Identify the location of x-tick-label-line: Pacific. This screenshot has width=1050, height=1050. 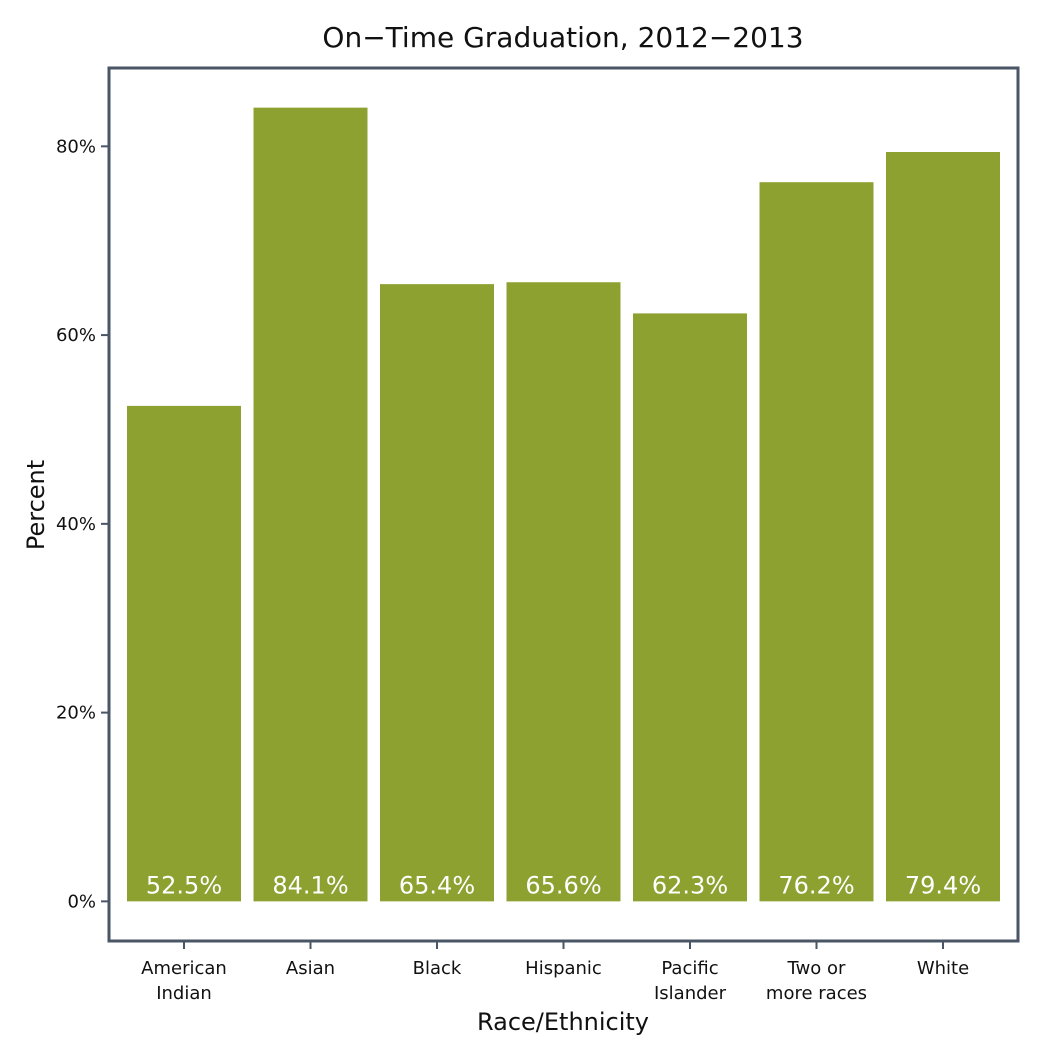
(689, 968).